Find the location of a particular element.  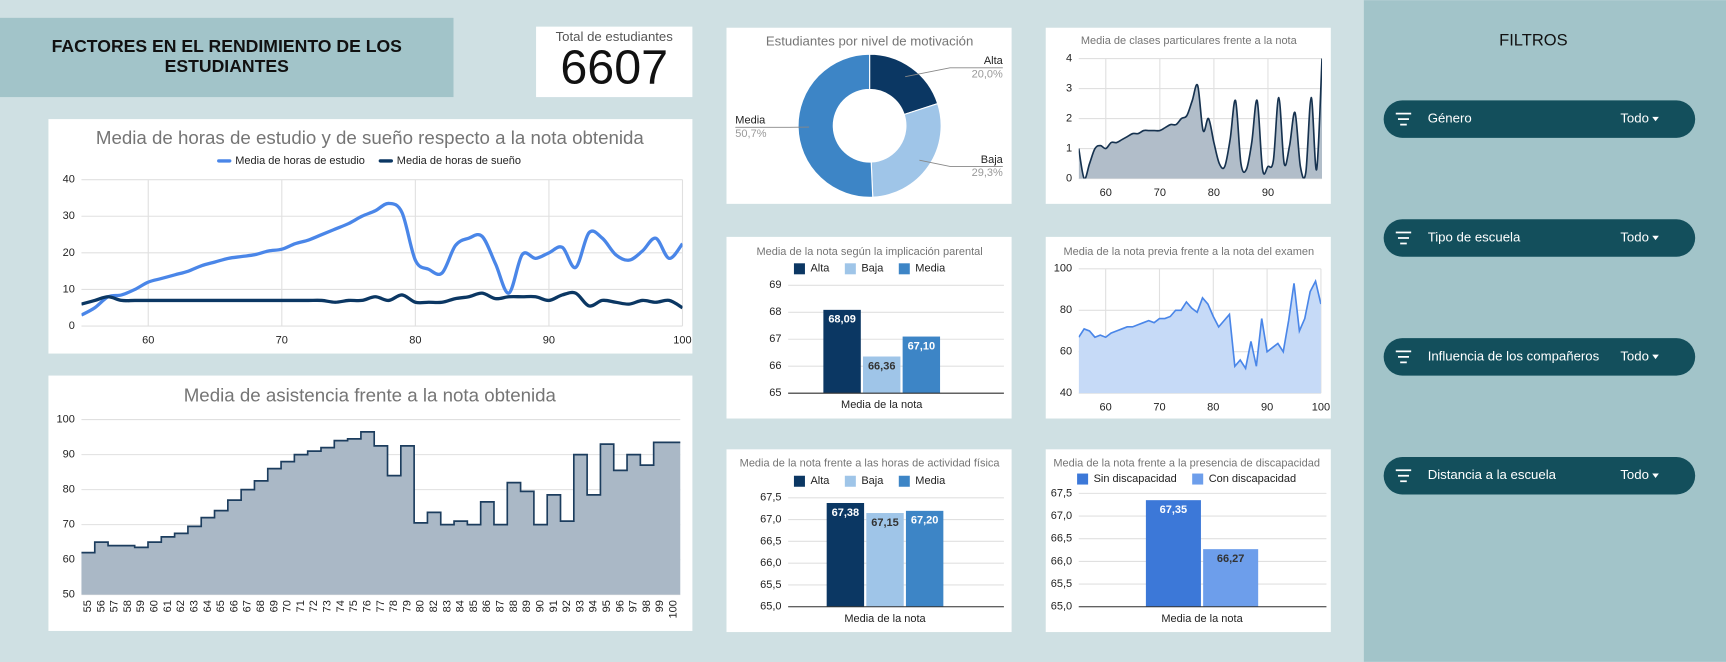

x-tick-label: 96 is located at coordinates (620, 606).